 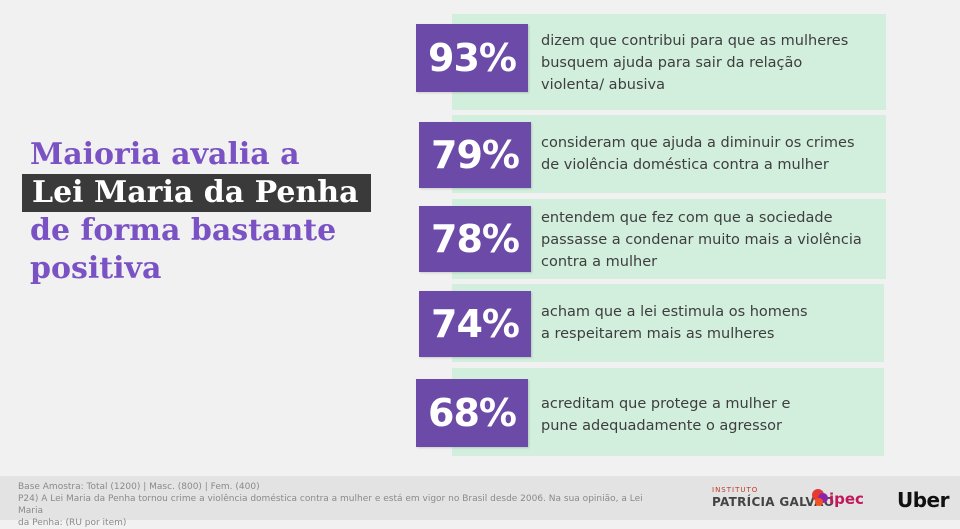 I want to click on headline-line-3: de forma bastante, so click(x=183, y=230).